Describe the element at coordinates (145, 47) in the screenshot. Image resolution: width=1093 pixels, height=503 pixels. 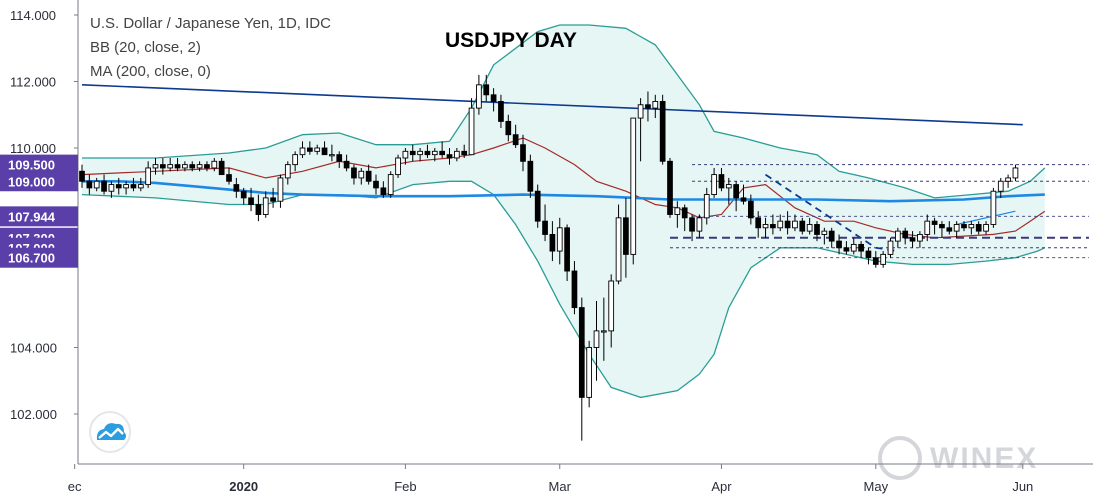
I see `legend-bb: BB (20, close, 2)` at that location.